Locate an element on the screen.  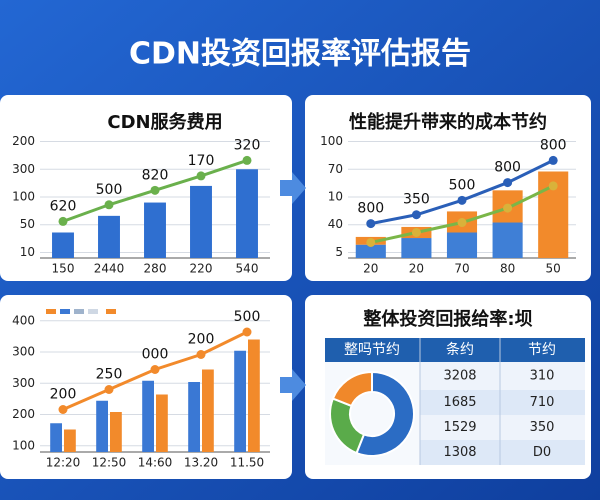
annotation: 000 is located at coordinates (155, 355).